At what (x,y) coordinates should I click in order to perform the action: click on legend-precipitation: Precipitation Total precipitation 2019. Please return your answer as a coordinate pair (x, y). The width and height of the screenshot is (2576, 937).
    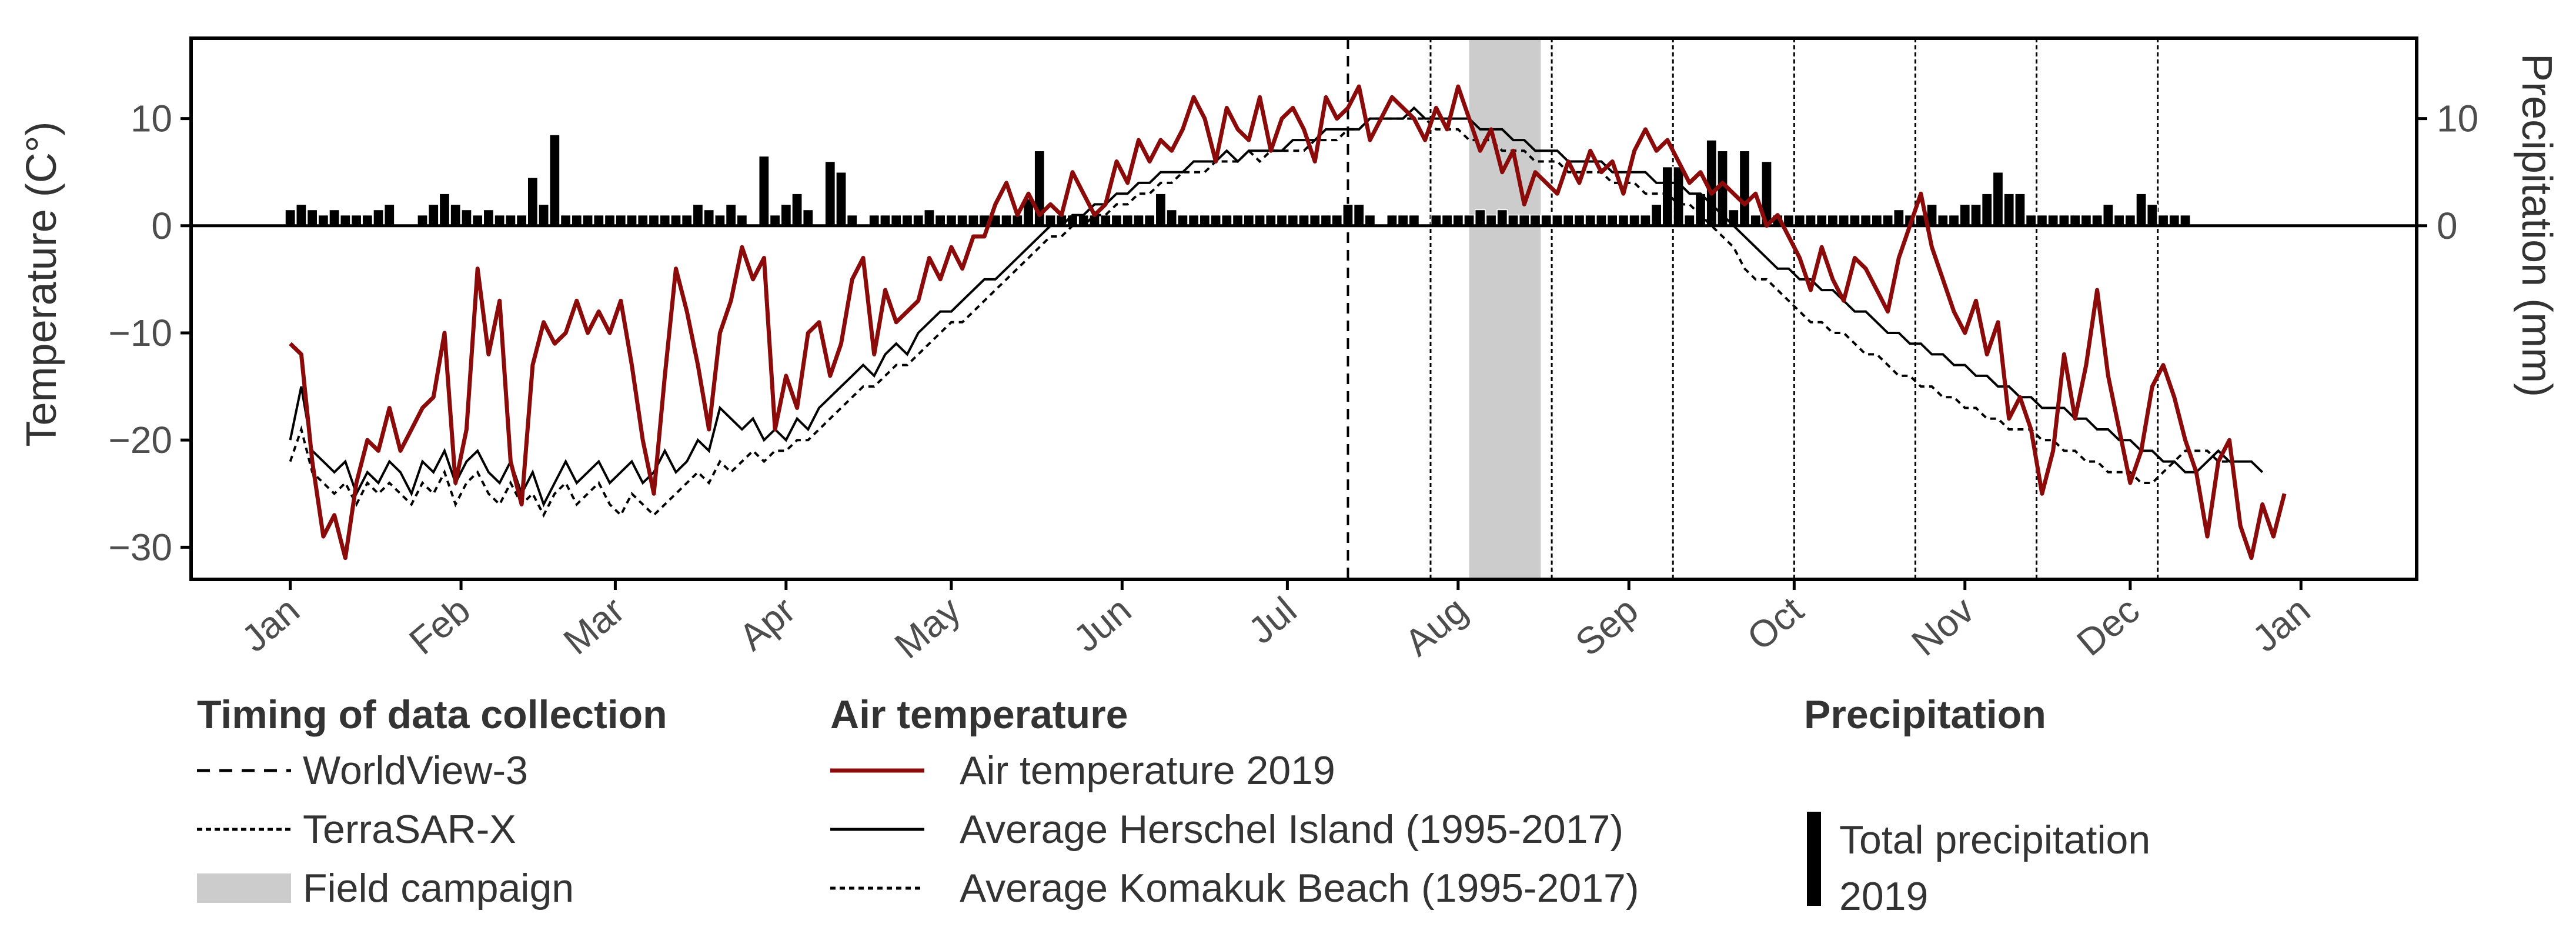
    Looking at the image, I should click on (1977, 806).